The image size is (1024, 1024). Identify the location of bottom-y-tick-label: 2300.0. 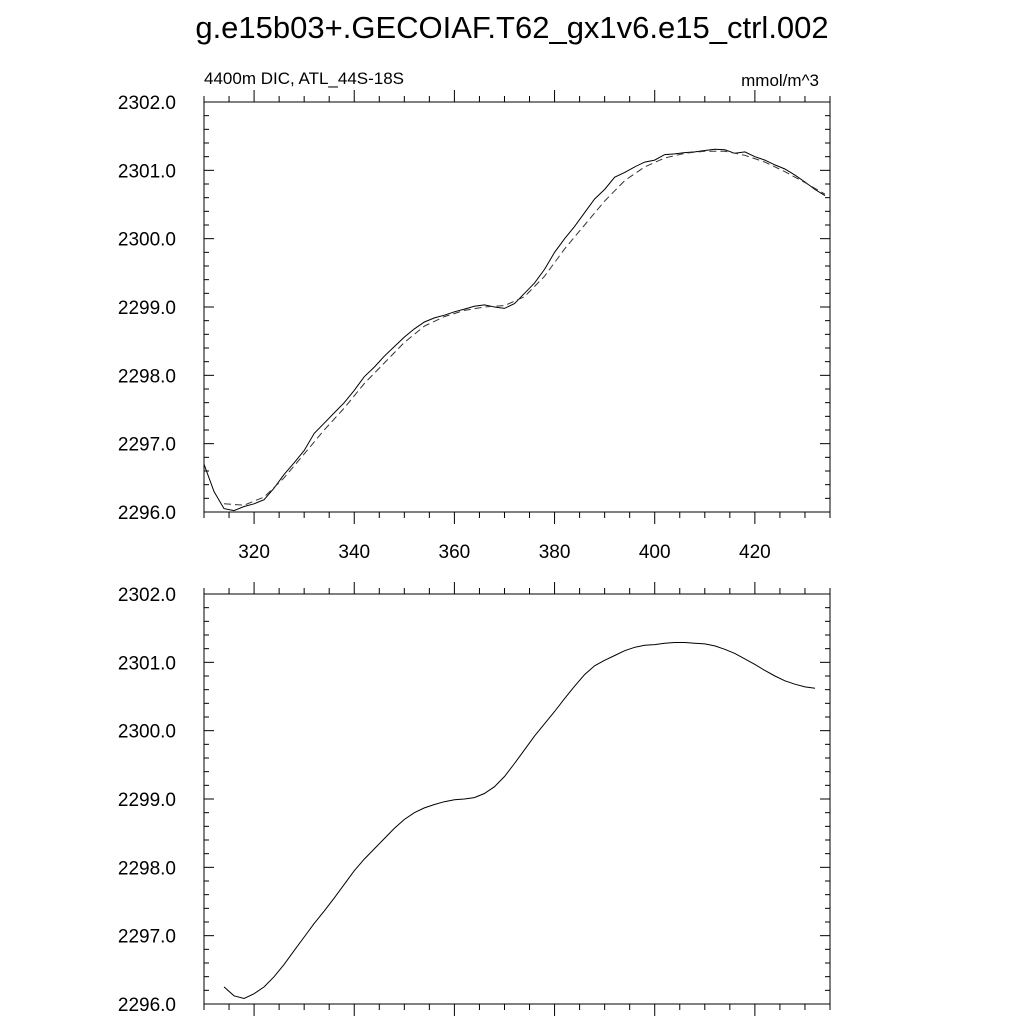
(147, 732).